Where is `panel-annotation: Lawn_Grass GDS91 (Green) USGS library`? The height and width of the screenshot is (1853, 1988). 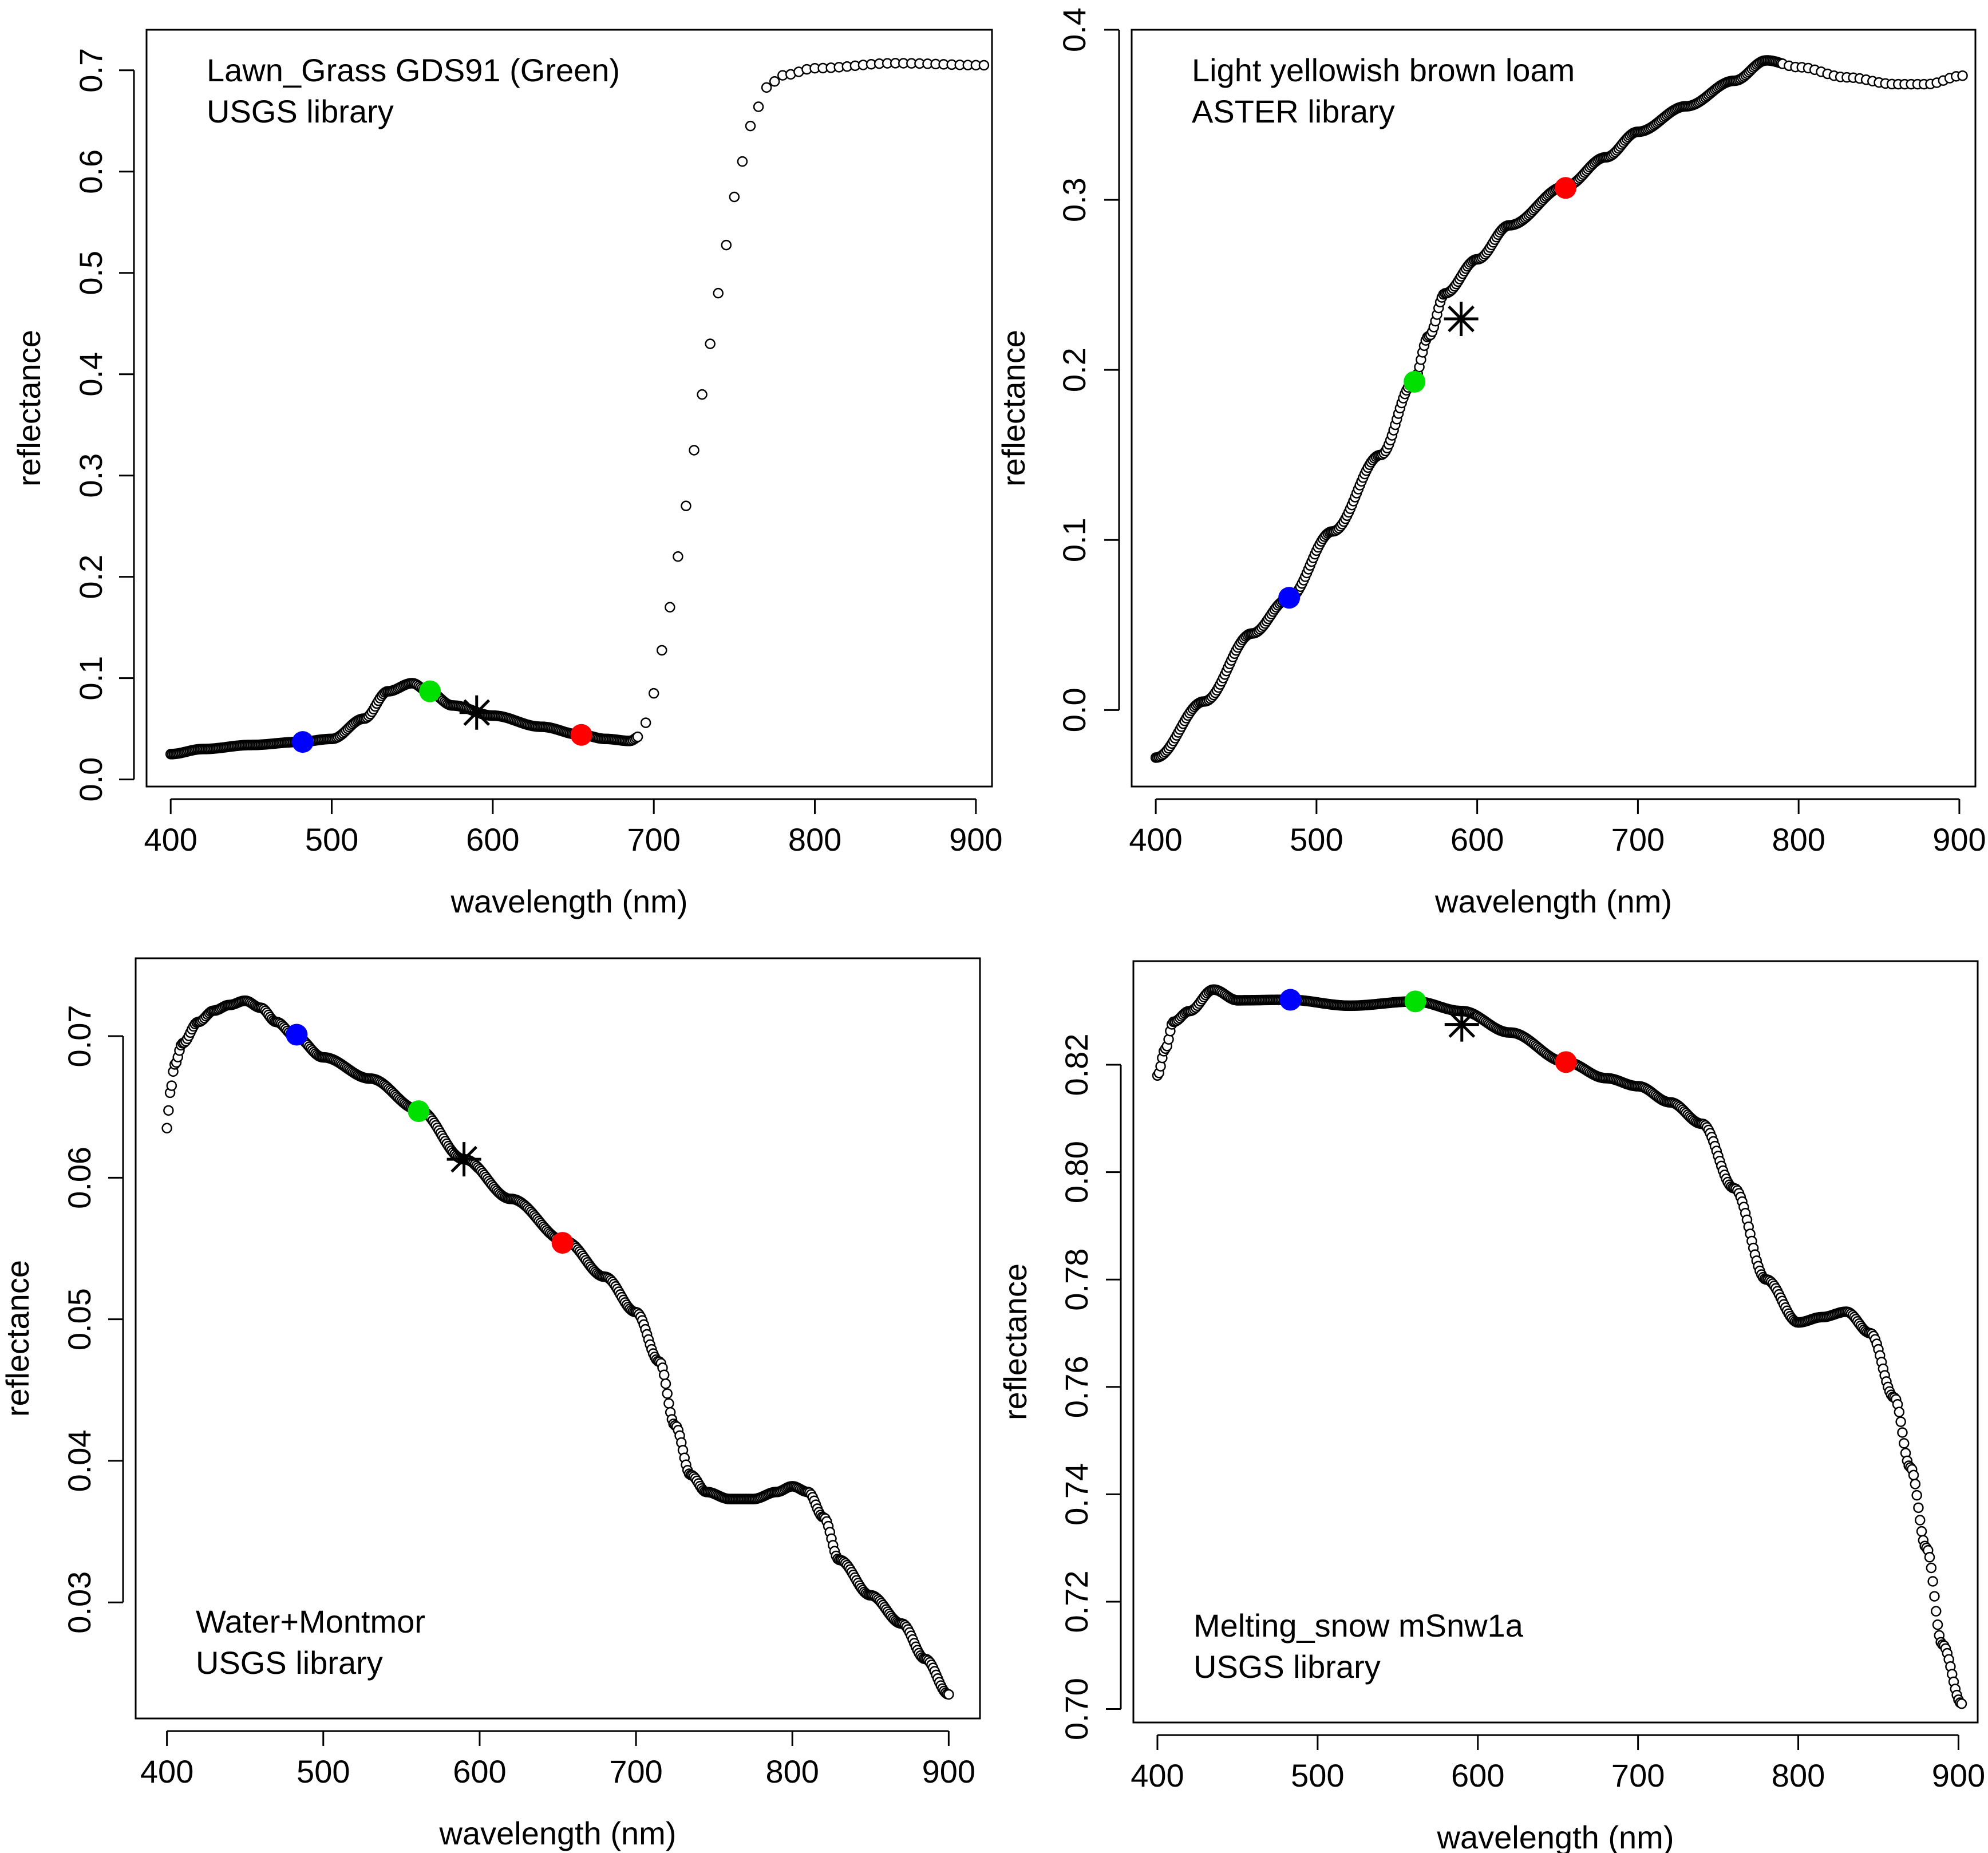
panel-annotation: Lawn_Grass GDS91 (Green) USGS library is located at coordinates (413, 91).